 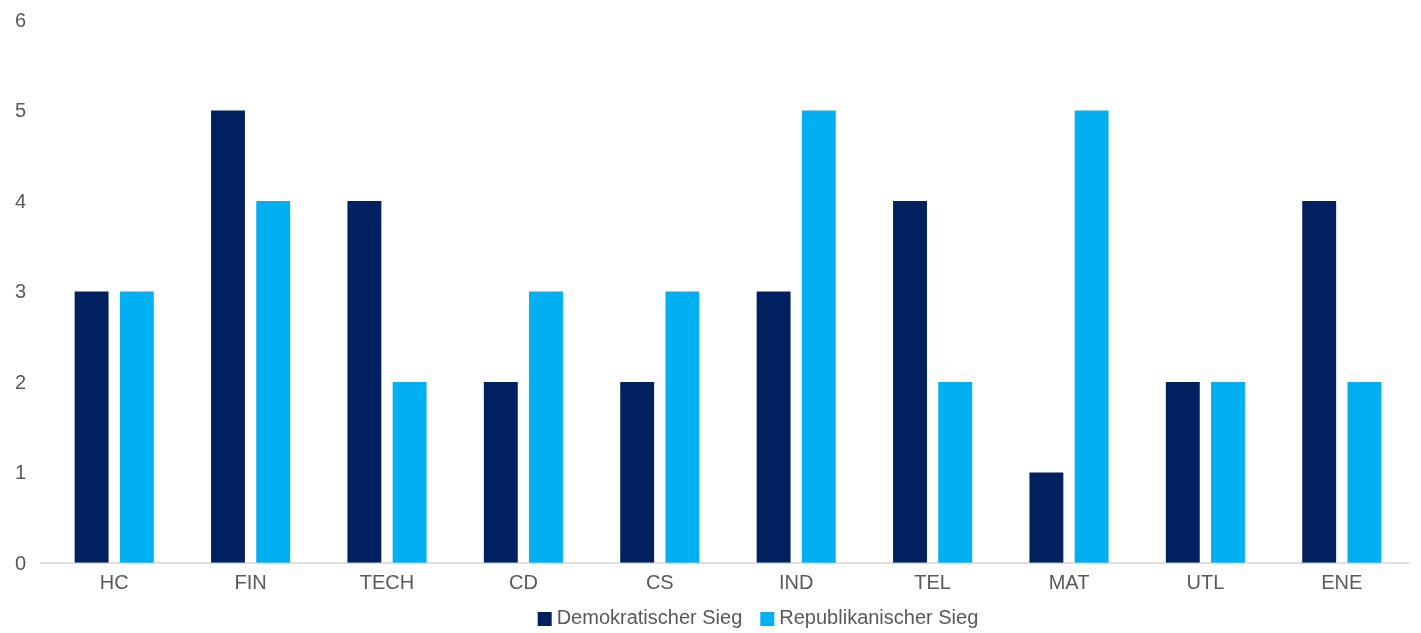 What do you see at coordinates (387, 582) in the screenshot?
I see `x-tick-label: TECH` at bounding box center [387, 582].